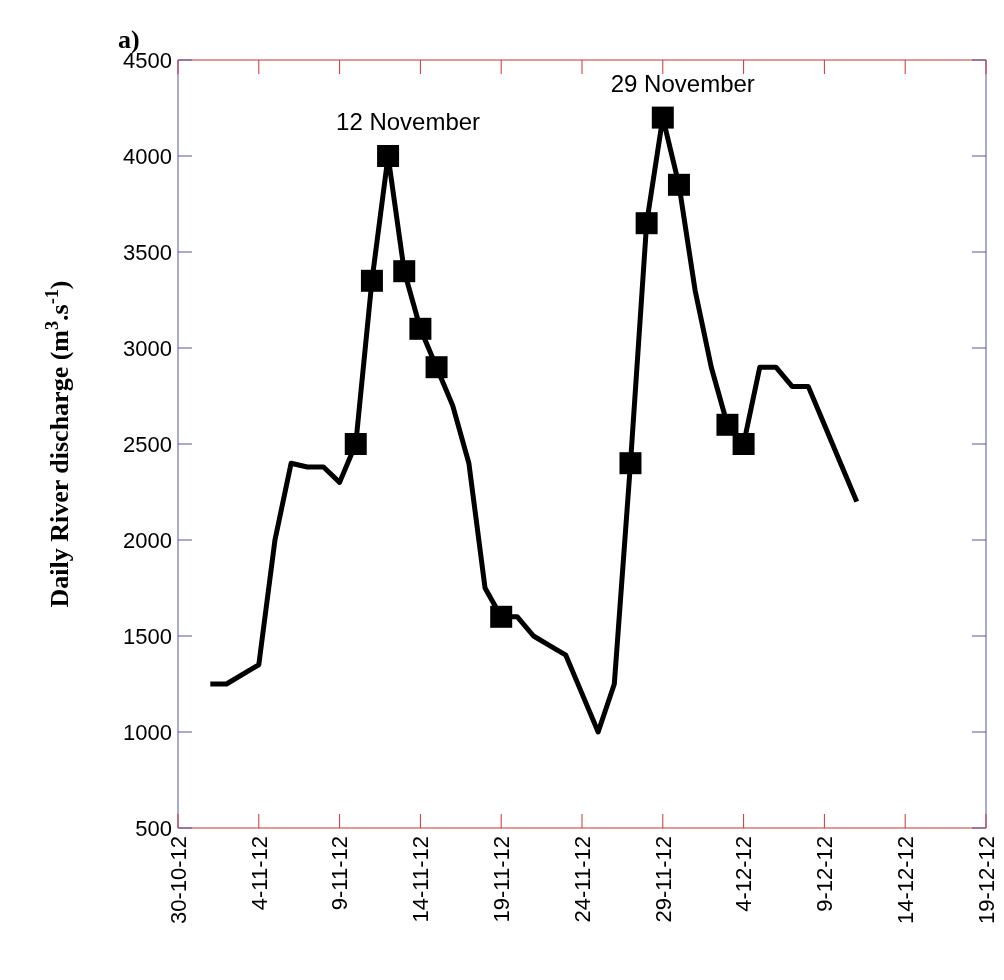 The height and width of the screenshot is (980, 1004). Describe the element at coordinates (682, 83) in the screenshot. I see `annotation: 29 November` at that location.